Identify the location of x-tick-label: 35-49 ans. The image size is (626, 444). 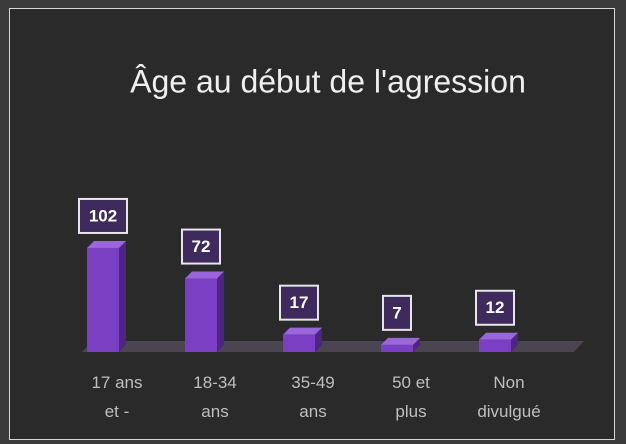
(313, 397).